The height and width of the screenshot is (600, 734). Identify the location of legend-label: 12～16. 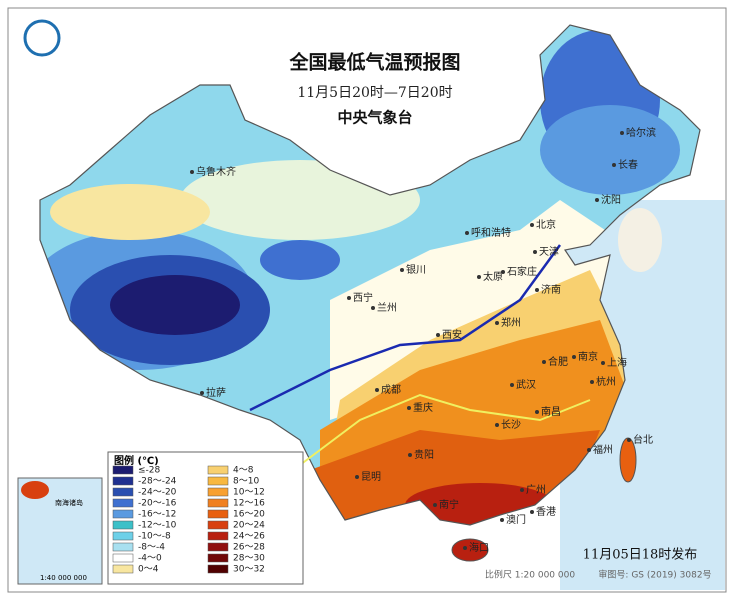
(249, 504).